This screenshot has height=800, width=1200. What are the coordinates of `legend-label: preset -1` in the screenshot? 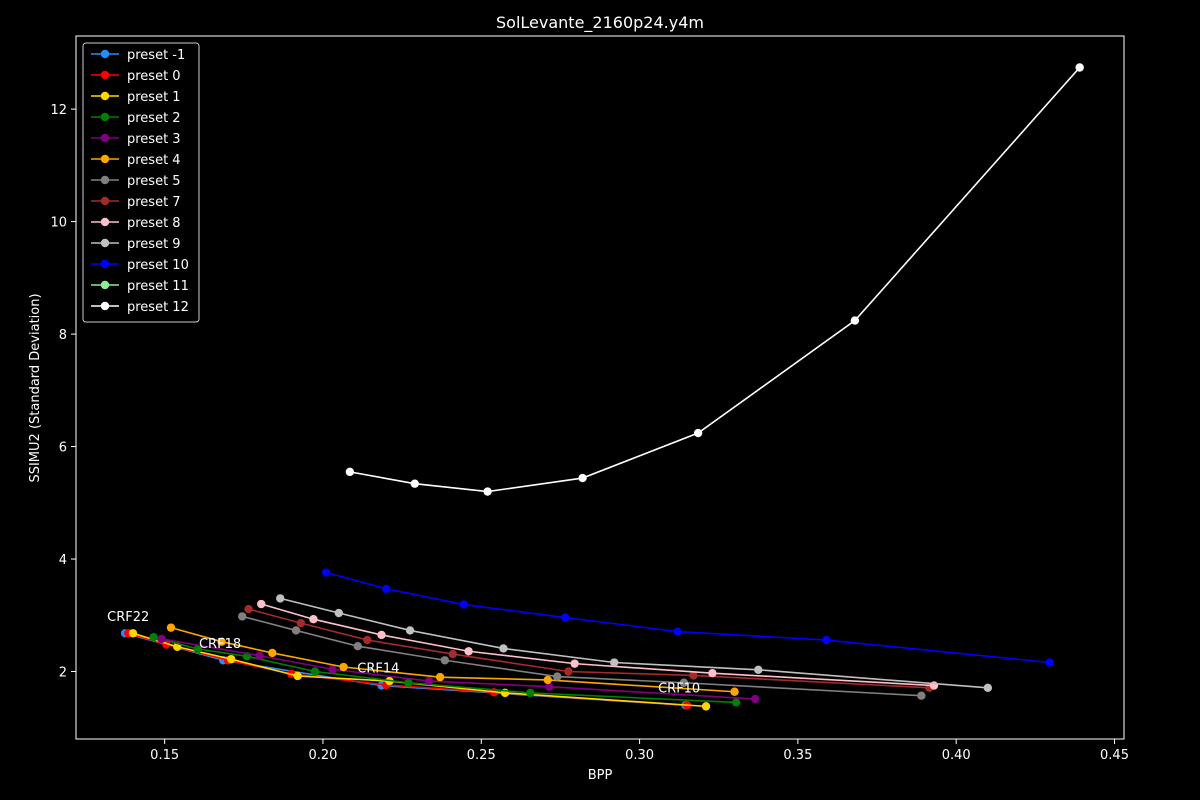 It's located at (156, 55).